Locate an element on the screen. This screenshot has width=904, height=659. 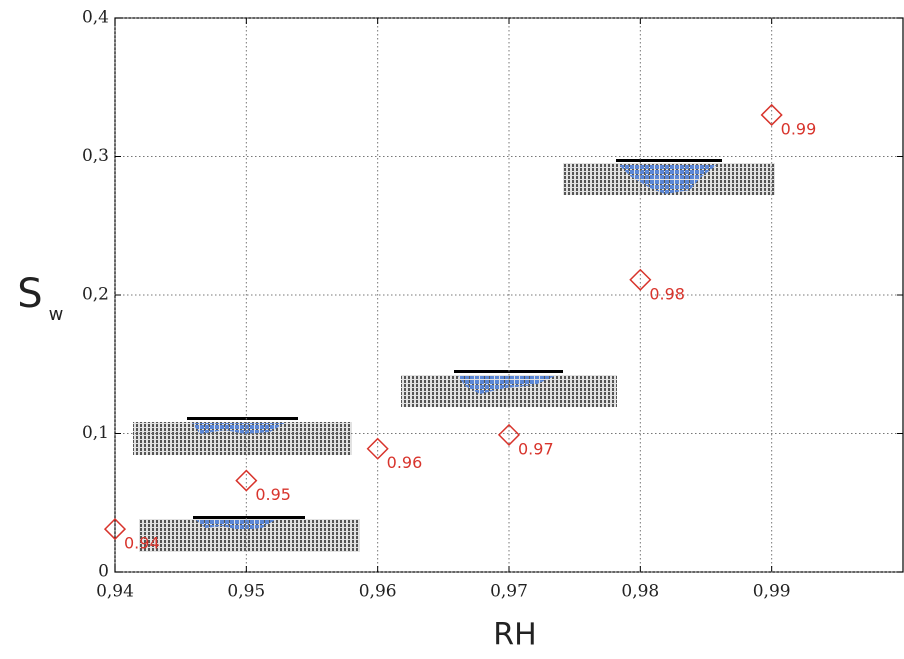
x-axis-label: RH is located at coordinates (514, 635).